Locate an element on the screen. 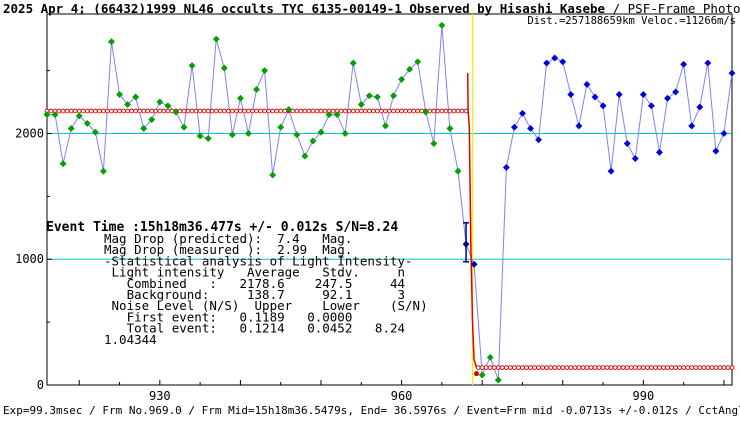  x-tick-label: 960 is located at coordinates (402, 396).